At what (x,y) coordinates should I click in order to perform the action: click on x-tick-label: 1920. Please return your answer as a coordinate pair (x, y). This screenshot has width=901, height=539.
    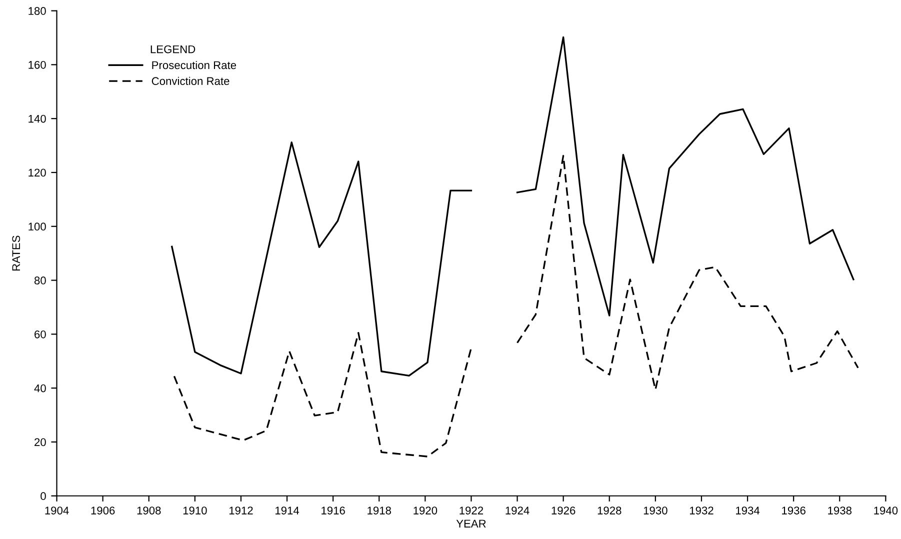
    Looking at the image, I should click on (426, 510).